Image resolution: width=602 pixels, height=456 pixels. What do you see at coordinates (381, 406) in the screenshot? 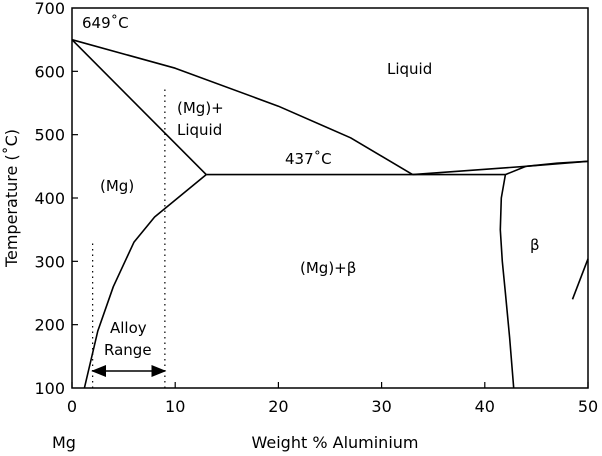
I see `x-tick-label: 30` at bounding box center [381, 406].